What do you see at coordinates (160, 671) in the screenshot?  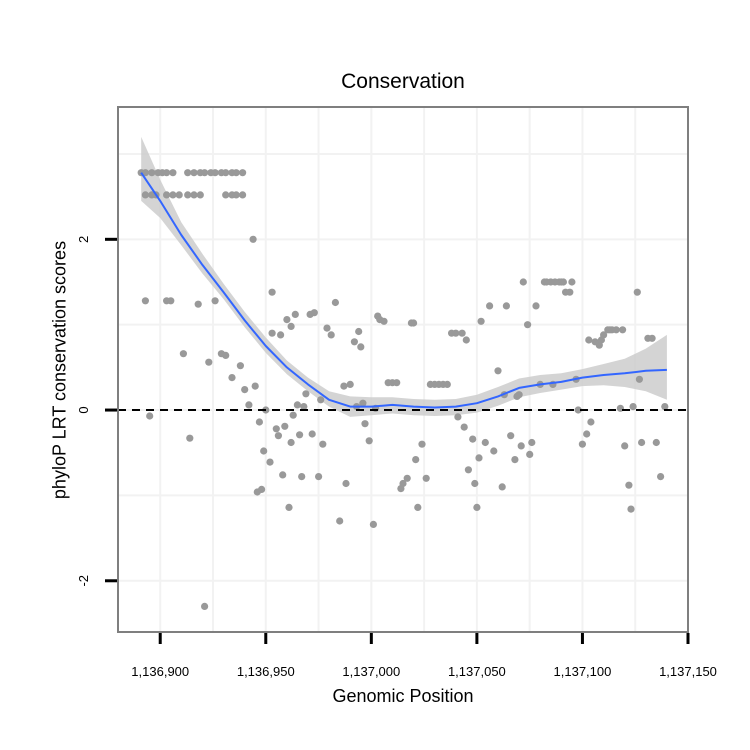 I see `x-tick-label: 1,136,900` at bounding box center [160, 671].